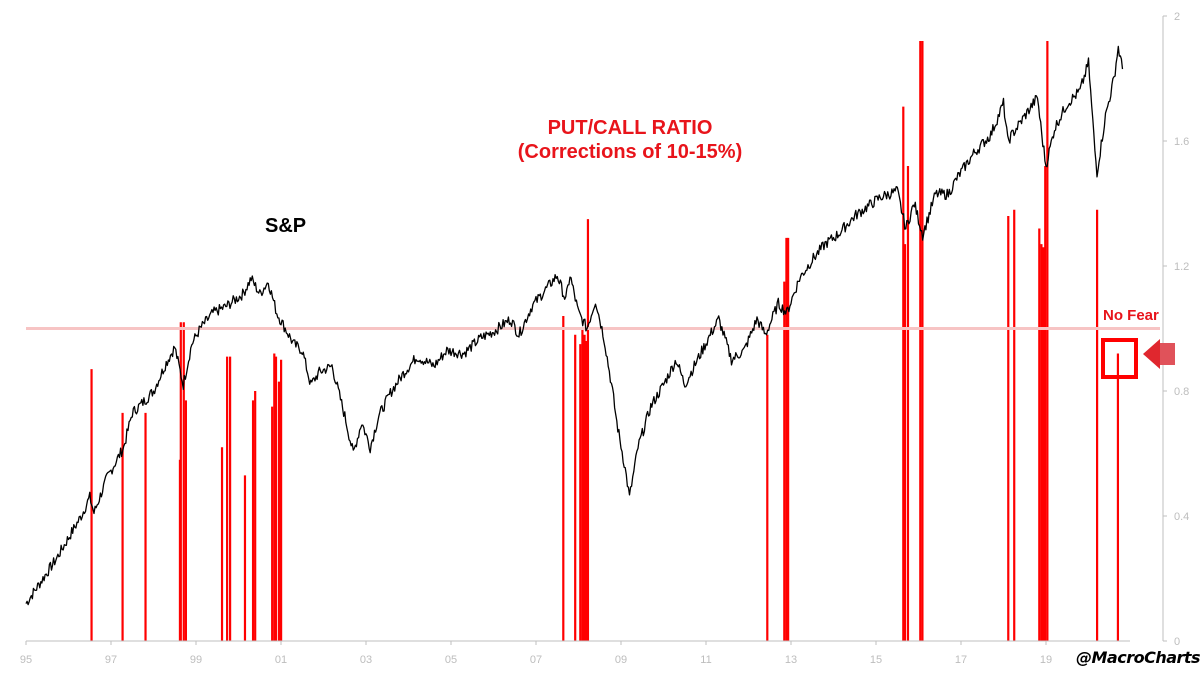 The width and height of the screenshot is (1200, 675). Describe the element at coordinates (630, 140) in the screenshot. I see `chart-title: PUT/CALL RATIO (Corrections of 10-15%)` at that location.